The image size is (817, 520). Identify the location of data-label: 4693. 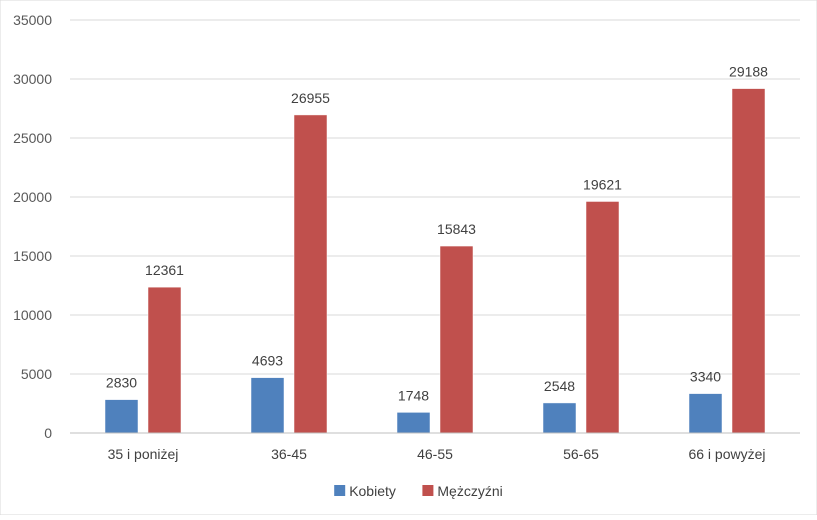
(267, 361).